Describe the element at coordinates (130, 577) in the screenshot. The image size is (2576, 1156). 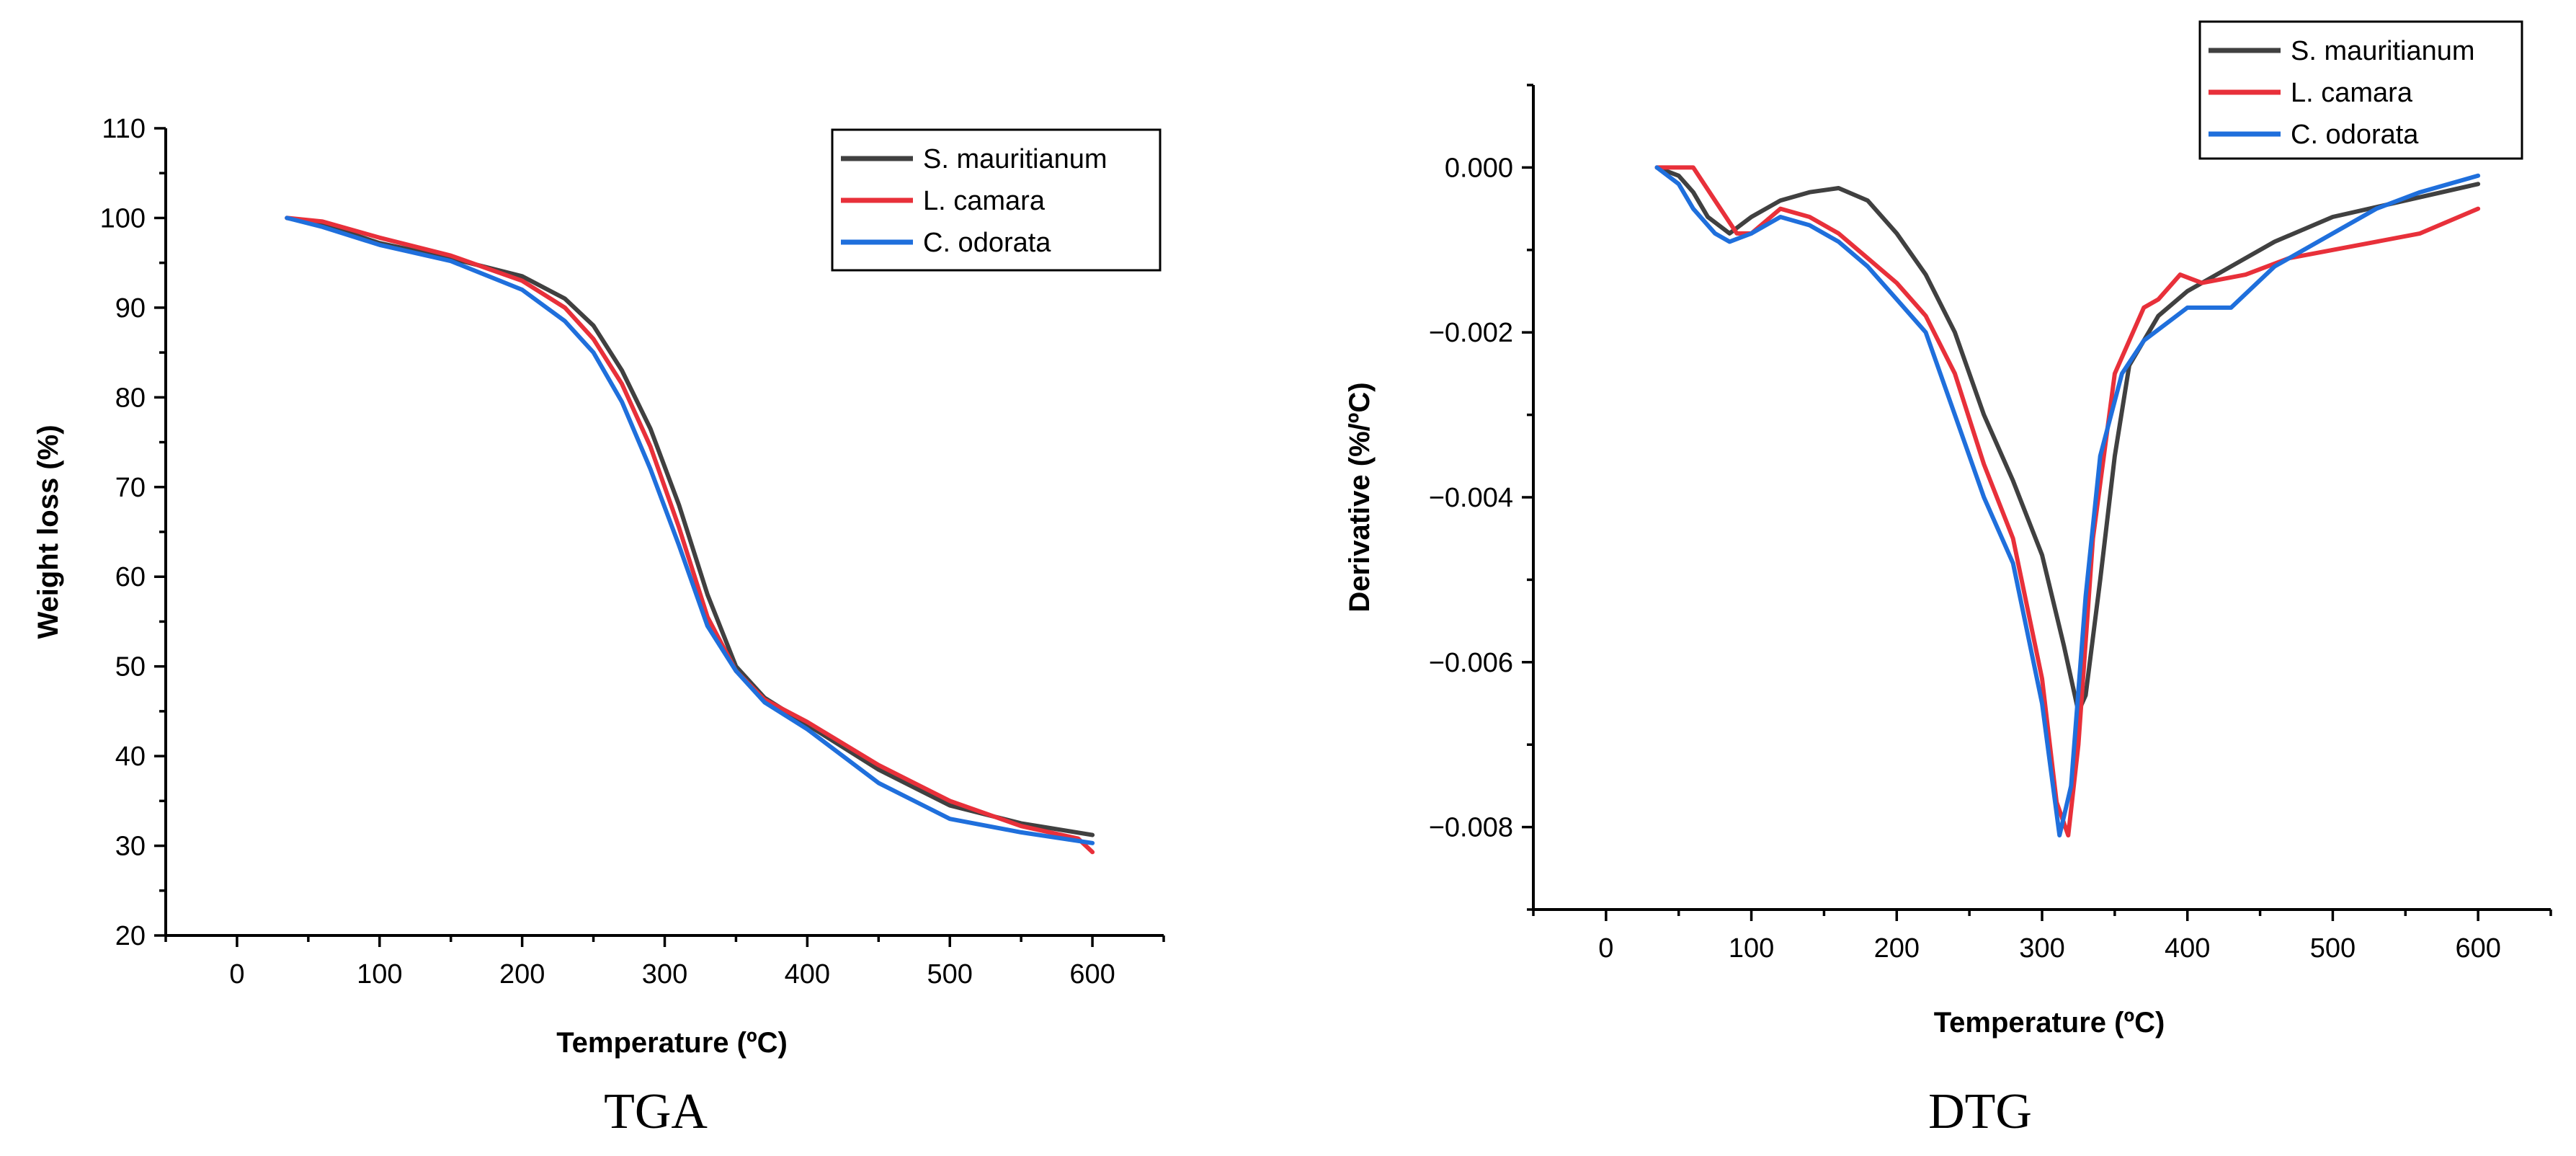
I see `tga-y-tick-label: 60` at that location.